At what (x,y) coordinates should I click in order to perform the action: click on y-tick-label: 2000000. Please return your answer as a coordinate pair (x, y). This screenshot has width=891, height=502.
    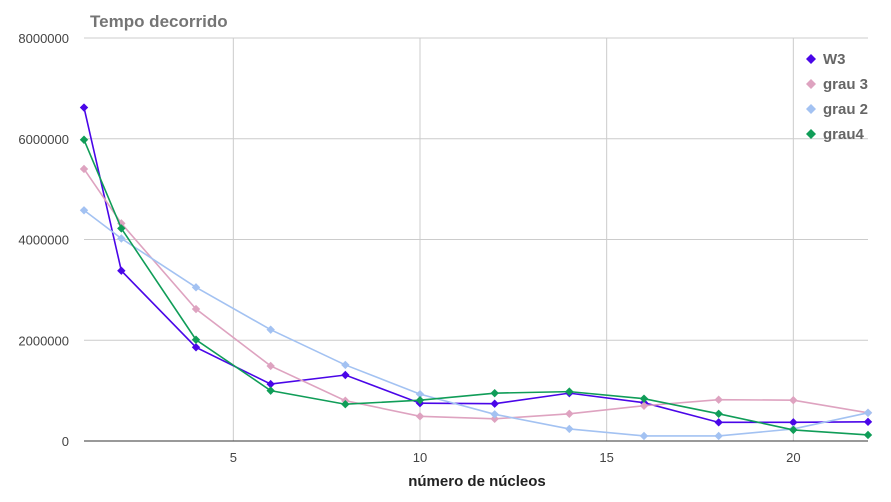
    Looking at the image, I should click on (43, 340).